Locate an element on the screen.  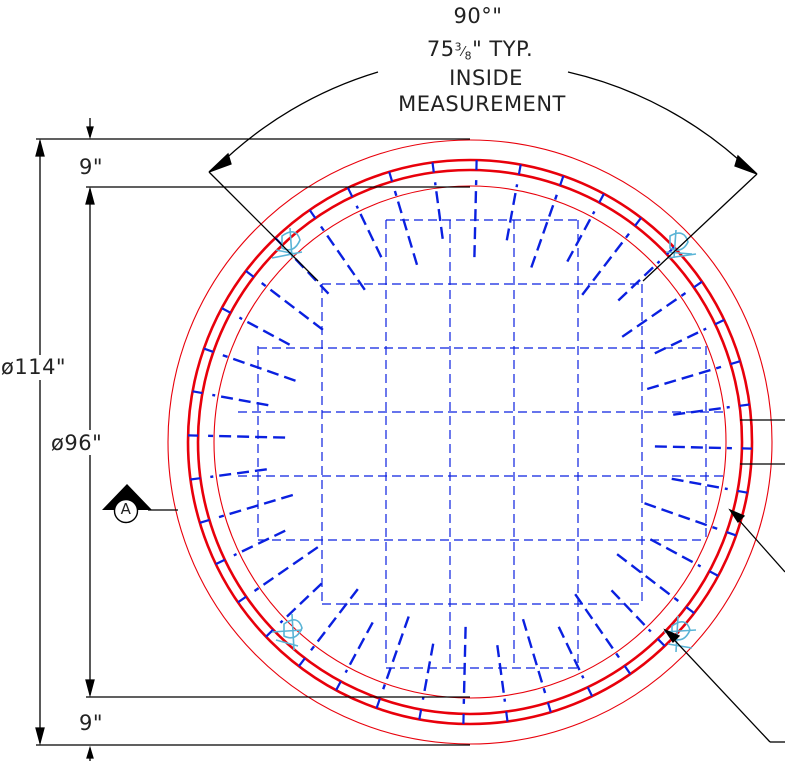
inside-label: INSIDE is located at coordinates (486, 78).